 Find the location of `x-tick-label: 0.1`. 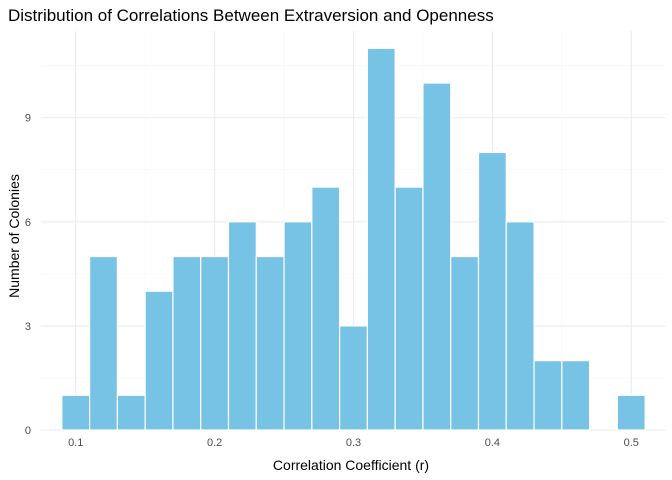

x-tick-label: 0.1 is located at coordinates (75, 443).